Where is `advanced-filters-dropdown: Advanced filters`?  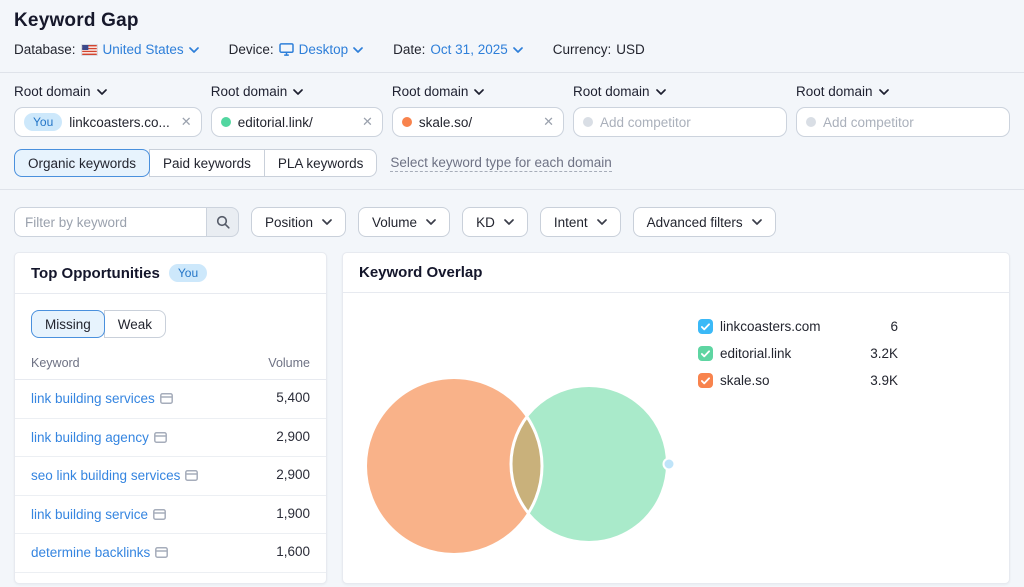
advanced-filters-dropdown: Advanced filters is located at coordinates (704, 222).